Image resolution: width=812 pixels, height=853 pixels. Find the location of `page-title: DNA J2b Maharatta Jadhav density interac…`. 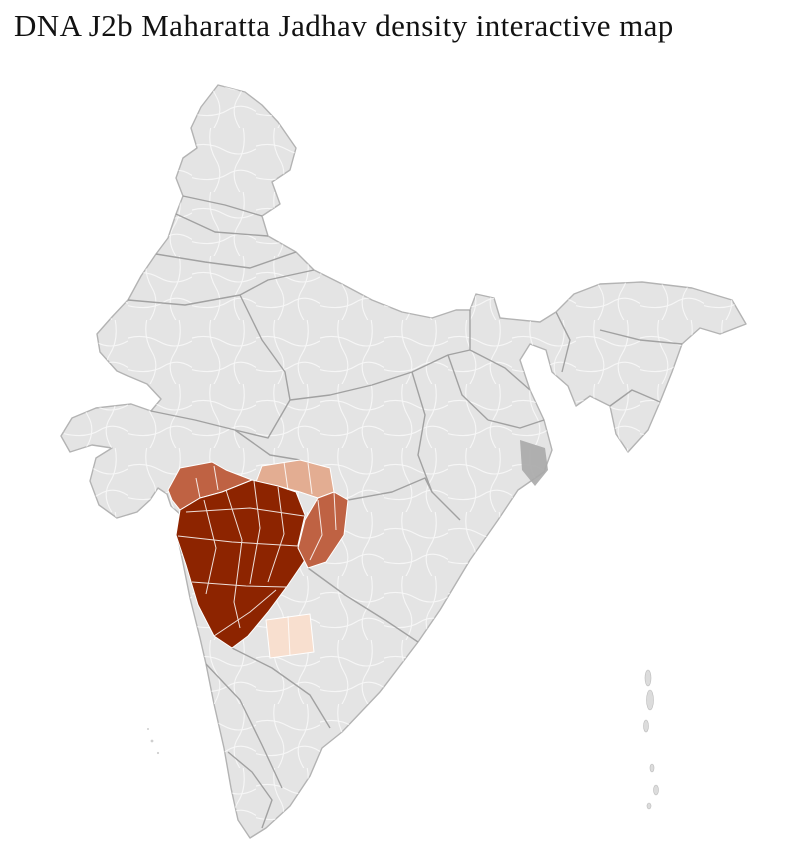

page-title: DNA J2b Maharatta Jadhav density interac… is located at coordinates (344, 25).